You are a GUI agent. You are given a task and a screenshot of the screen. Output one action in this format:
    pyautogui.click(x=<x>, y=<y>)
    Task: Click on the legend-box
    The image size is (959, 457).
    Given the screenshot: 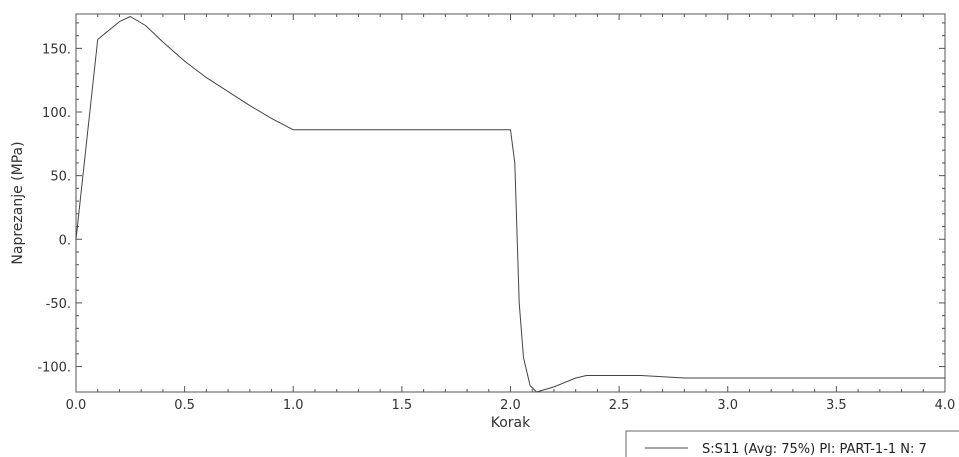 What is the action you would take?
    pyautogui.click(x=792, y=443)
    